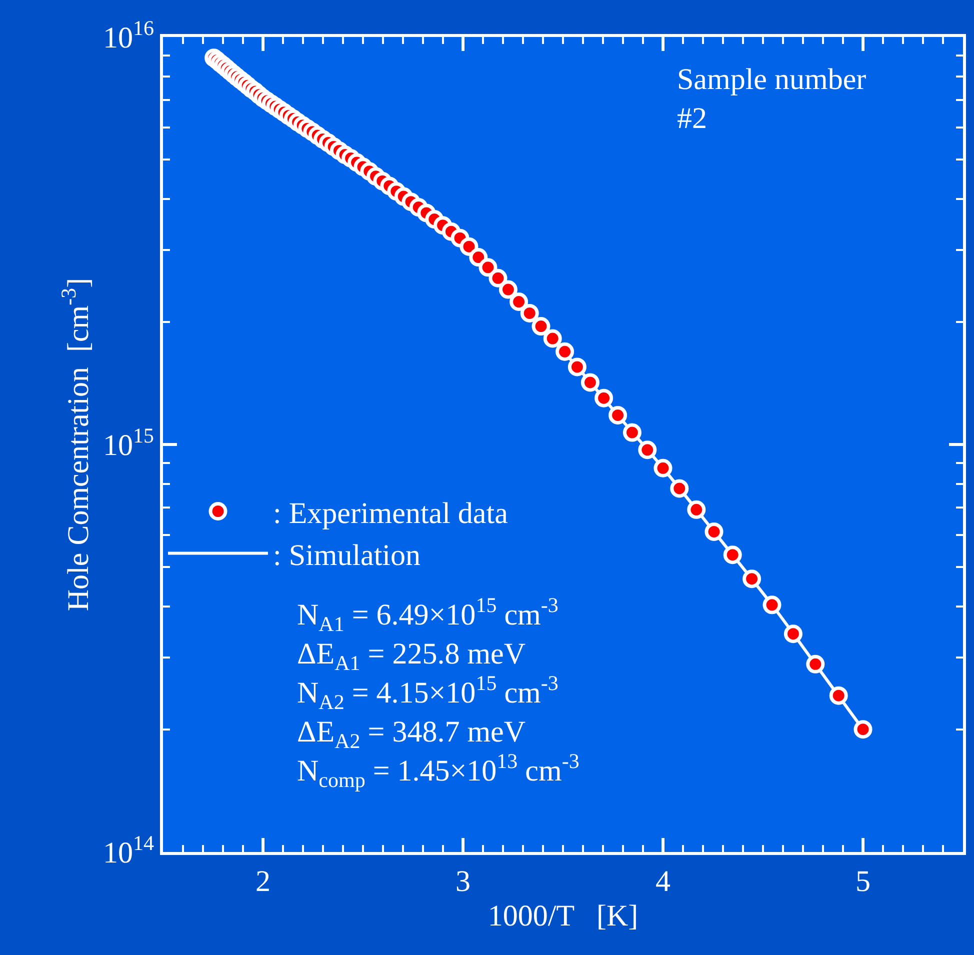 This screenshot has width=974, height=955. What do you see at coordinates (463, 881) in the screenshot?
I see `x-tick-label: 3` at bounding box center [463, 881].